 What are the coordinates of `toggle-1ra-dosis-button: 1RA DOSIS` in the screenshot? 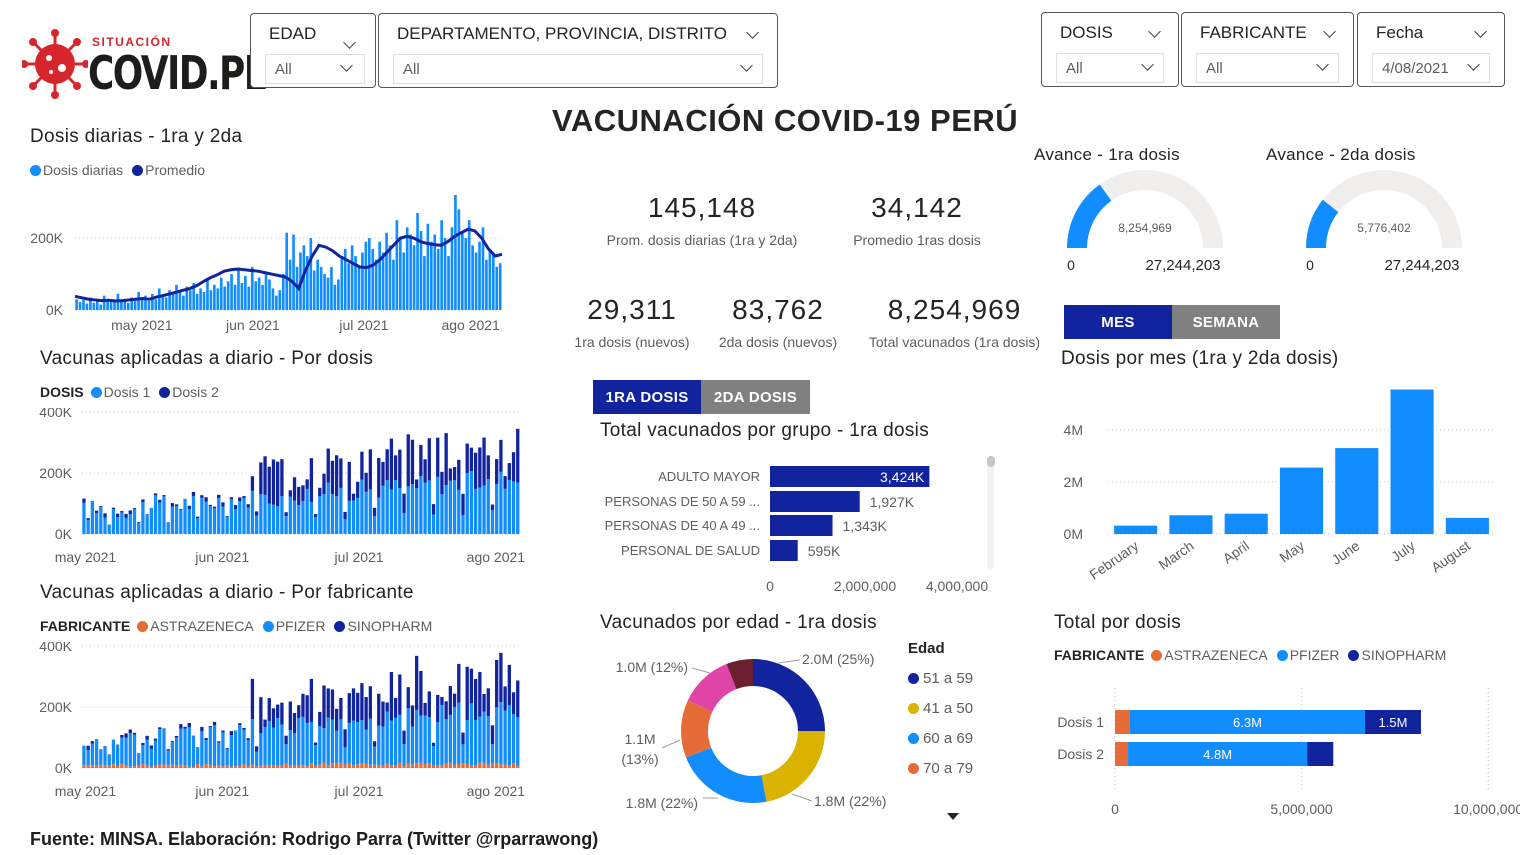 It's located at (647, 397).